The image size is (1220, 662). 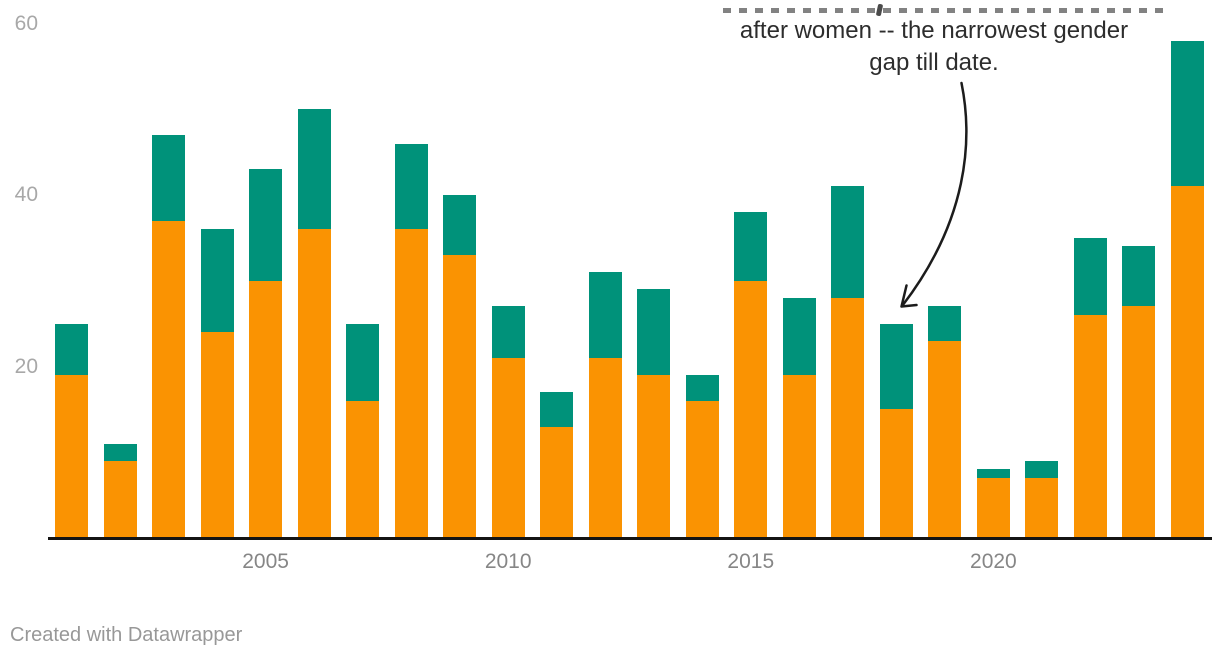 I want to click on bar-2012, so click(x=605, y=405).